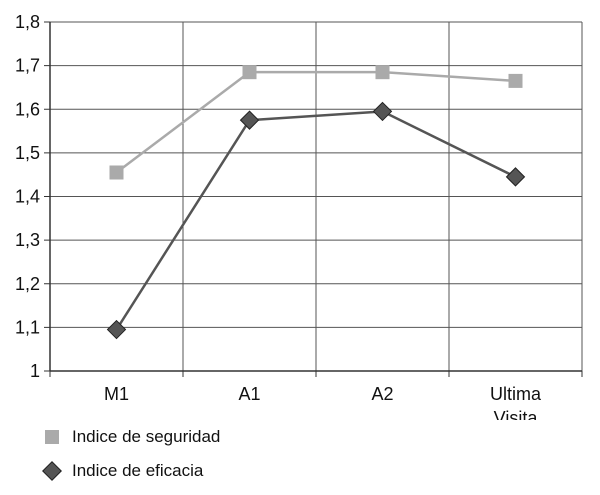 This screenshot has height=495, width=600. Describe the element at coordinates (27, 240) in the screenshot. I see `y-tick-label: 1,3` at that location.